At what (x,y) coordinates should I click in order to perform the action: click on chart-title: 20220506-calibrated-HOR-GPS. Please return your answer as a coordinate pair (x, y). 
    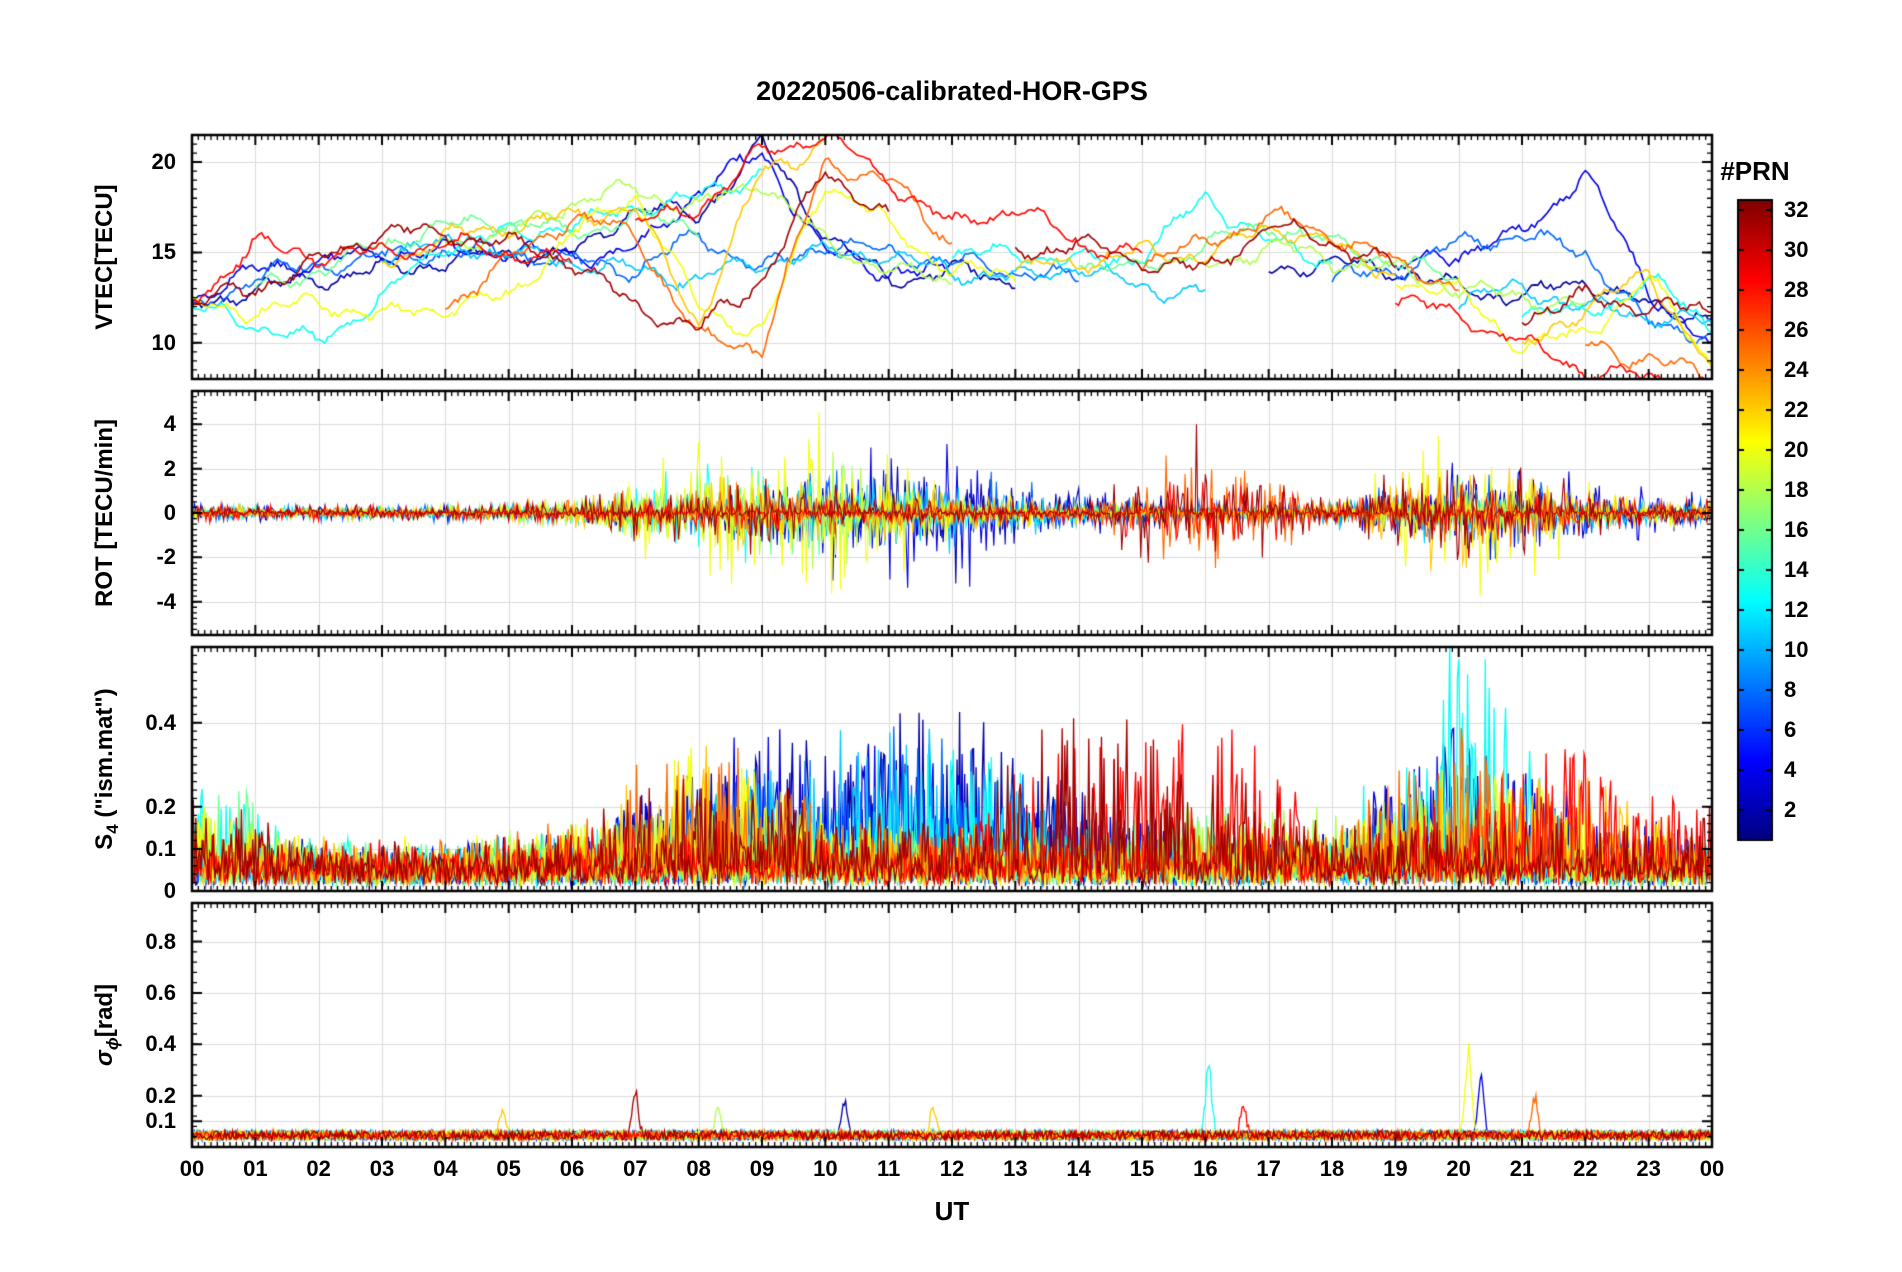
    Looking at the image, I should click on (952, 91).